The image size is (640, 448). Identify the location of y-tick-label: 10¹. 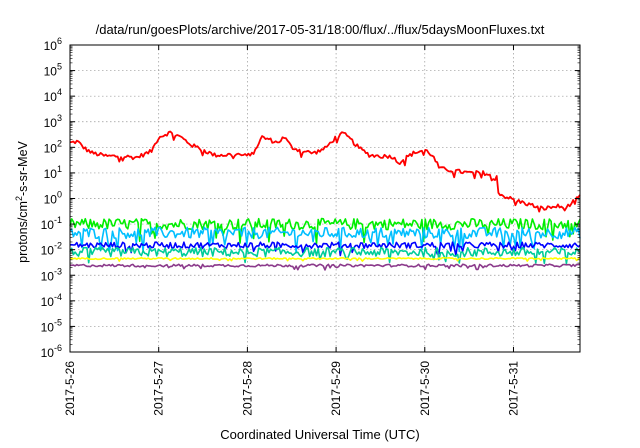
(53, 172).